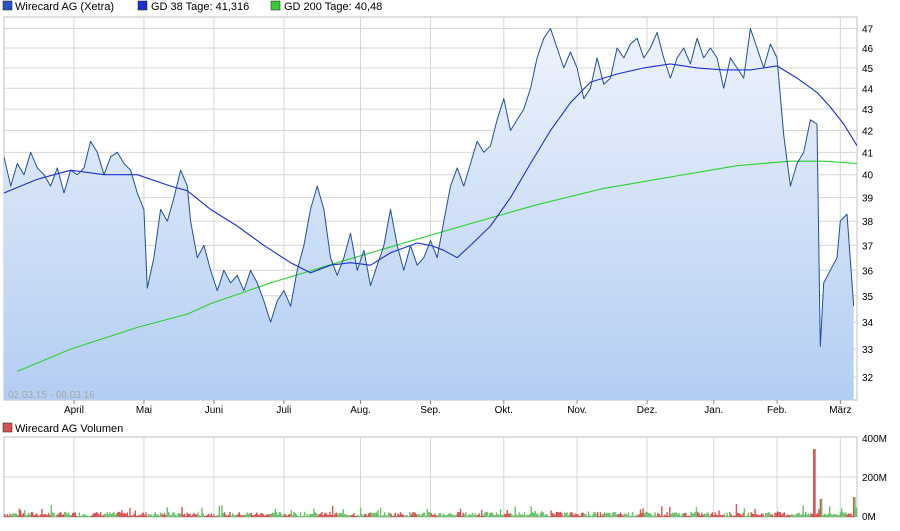 The image size is (900, 531). What do you see at coordinates (144, 410) in the screenshot?
I see `month-label: Mai` at bounding box center [144, 410].